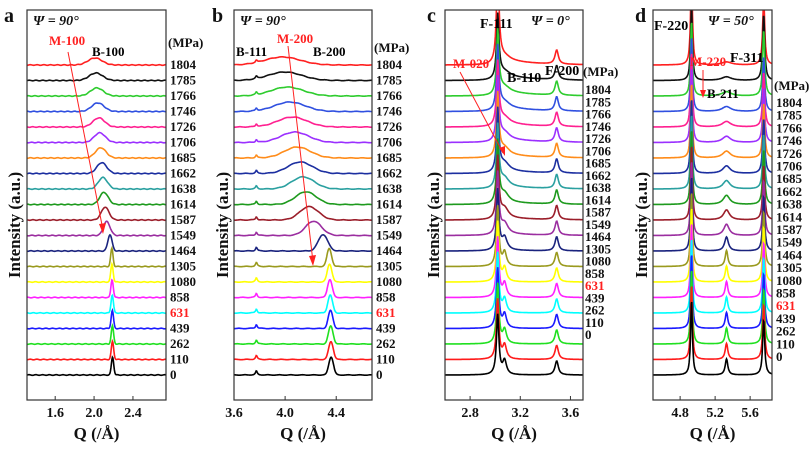 The width and height of the screenshot is (810, 449). I want to click on traces, so click(96, 217).